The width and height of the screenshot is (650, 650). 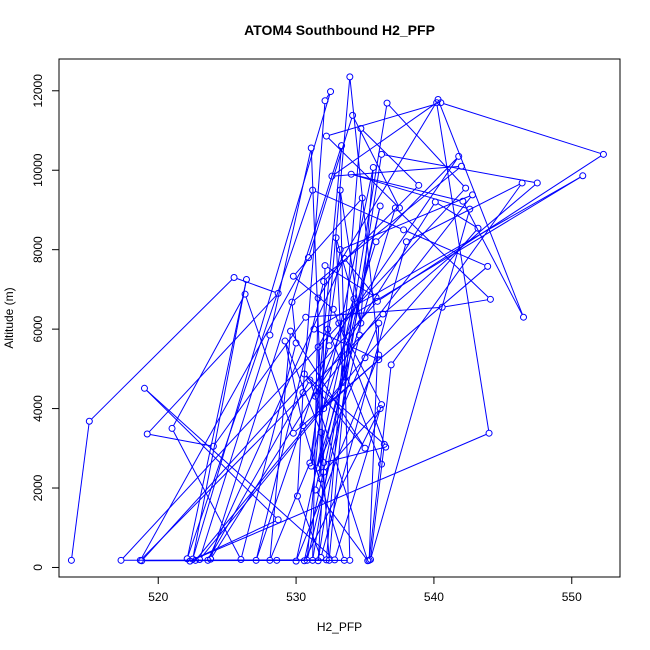 What do you see at coordinates (339, 30) in the screenshot?
I see `chart-title: ATOM4 Southbound H2_PFP` at bounding box center [339, 30].